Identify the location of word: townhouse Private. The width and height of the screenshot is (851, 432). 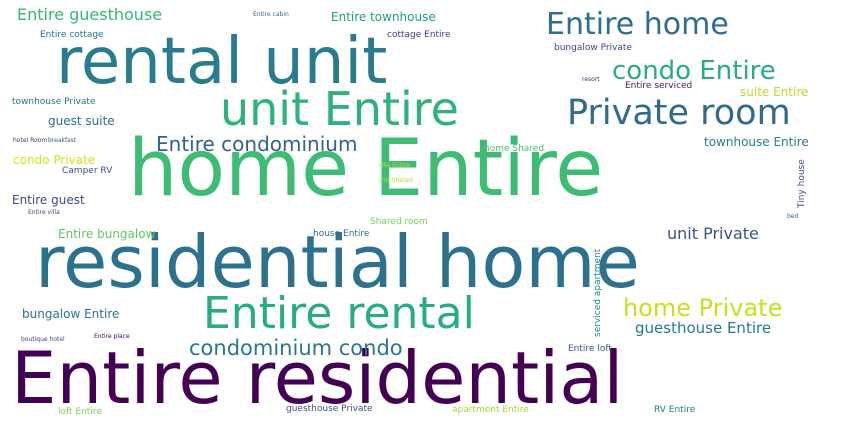
(54, 102).